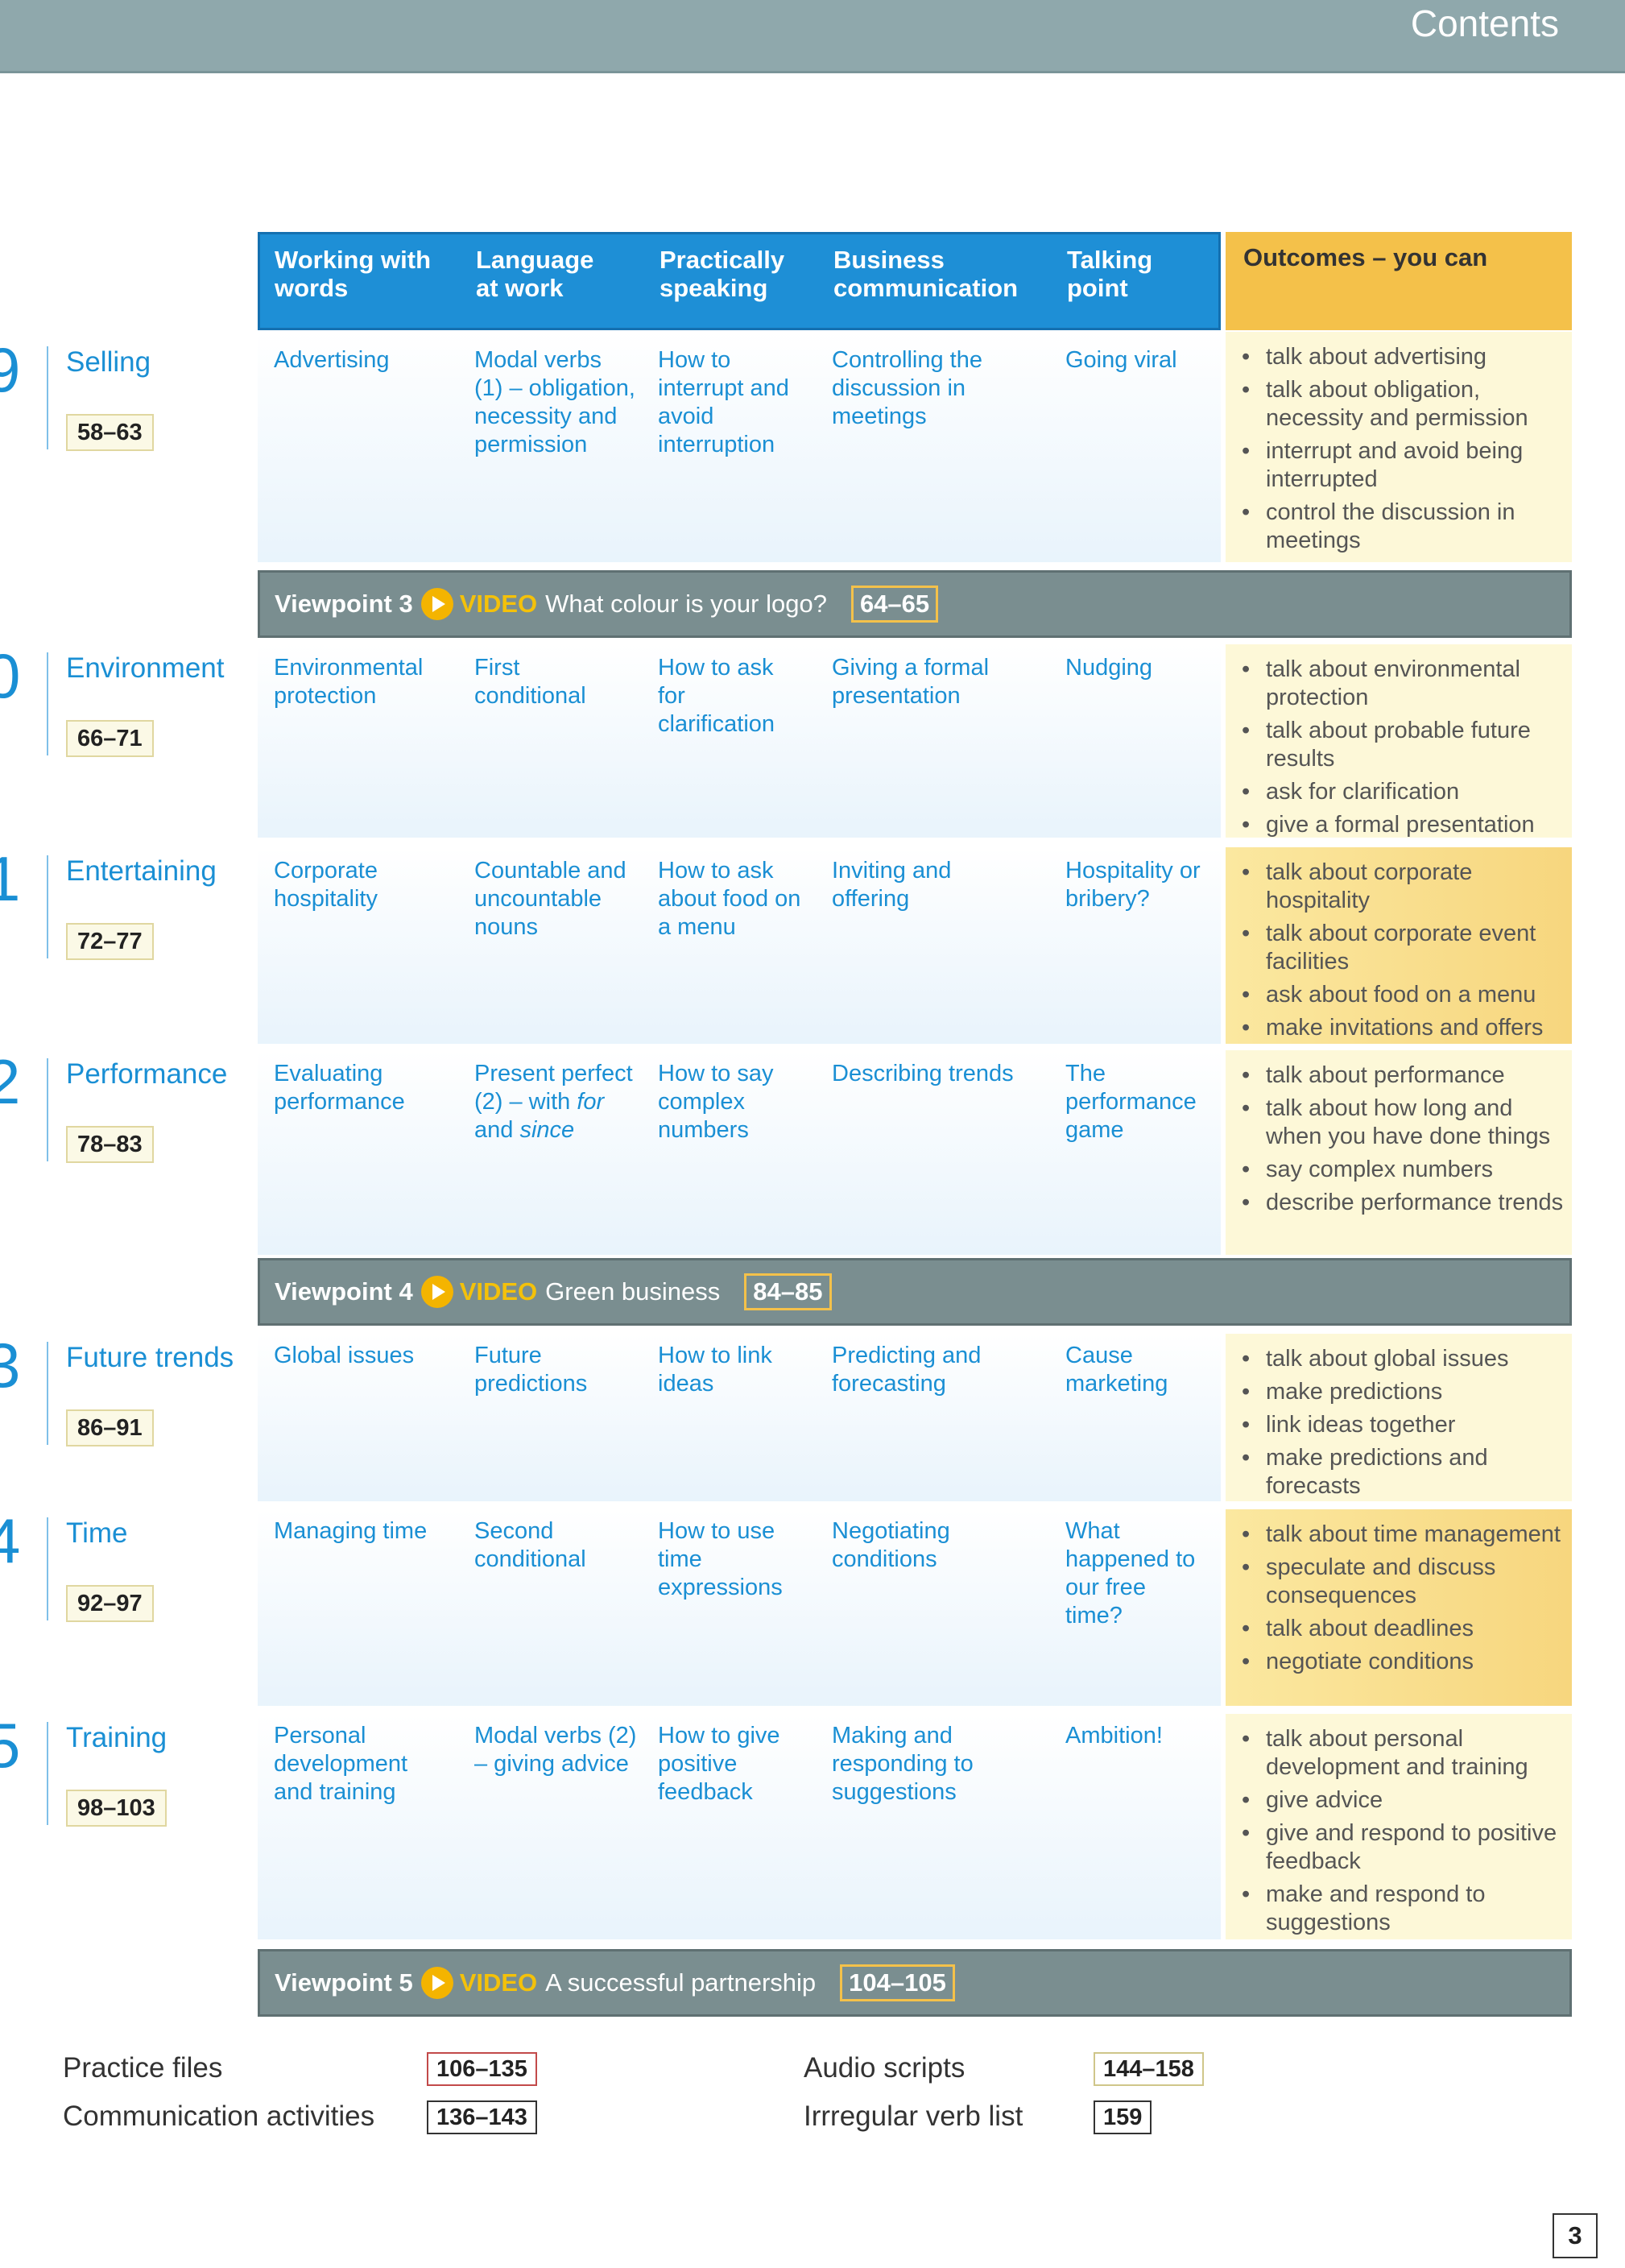 The width and height of the screenshot is (1625, 2268). Describe the element at coordinates (326, 885) in the screenshot. I see `cell-words: Corporate hospitality` at that location.